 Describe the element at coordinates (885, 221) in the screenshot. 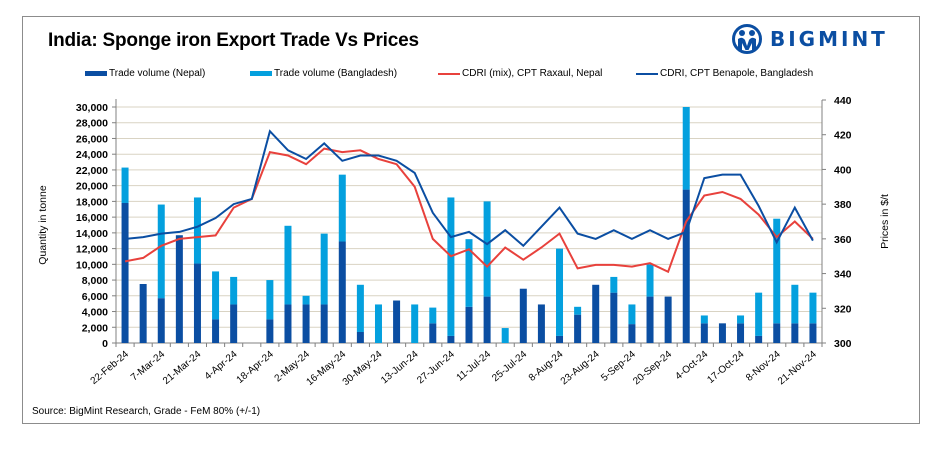

I see `y2-axis-title: Prices in $/t` at that location.